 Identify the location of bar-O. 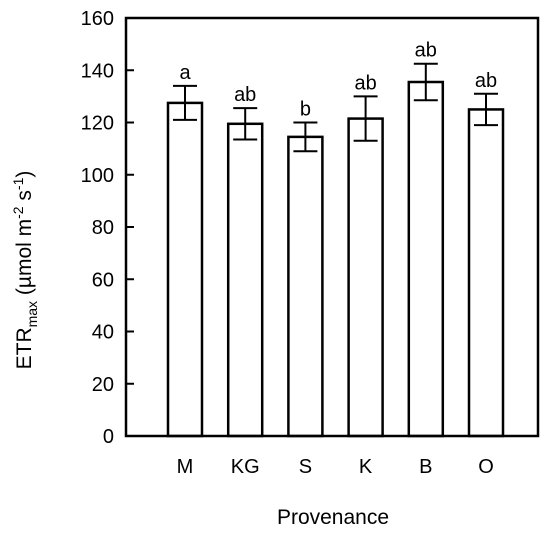
(486, 273).